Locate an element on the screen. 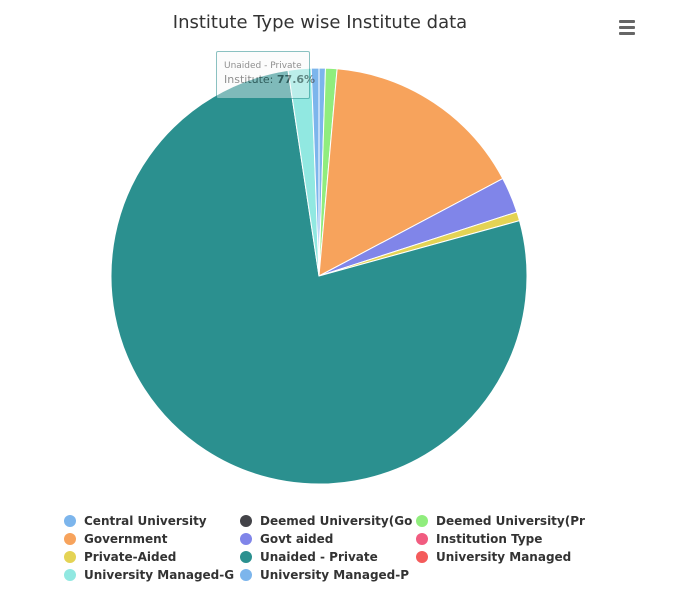 The image size is (683, 609). hamburger-menu-icon is located at coordinates (627, 21).